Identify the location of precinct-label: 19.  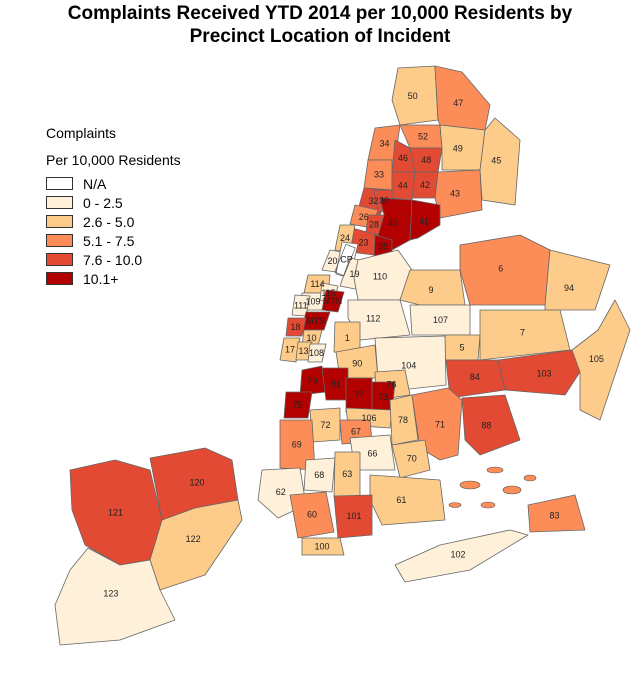
(354, 274).